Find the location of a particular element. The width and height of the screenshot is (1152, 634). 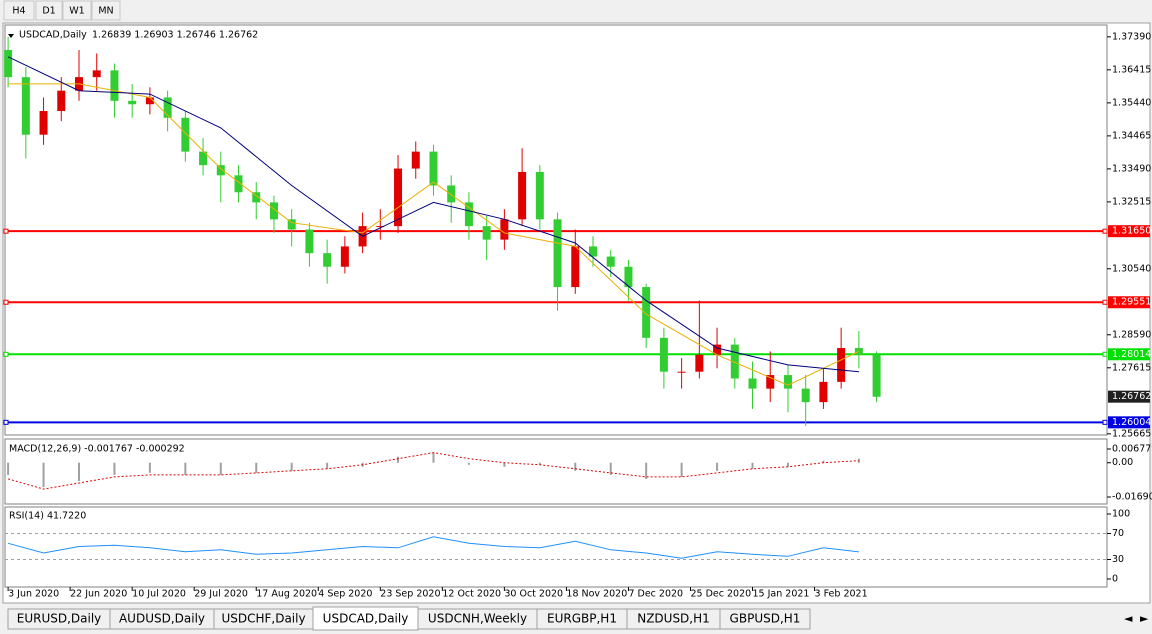

y-tick-label: 0.00 is located at coordinates (1122, 462).